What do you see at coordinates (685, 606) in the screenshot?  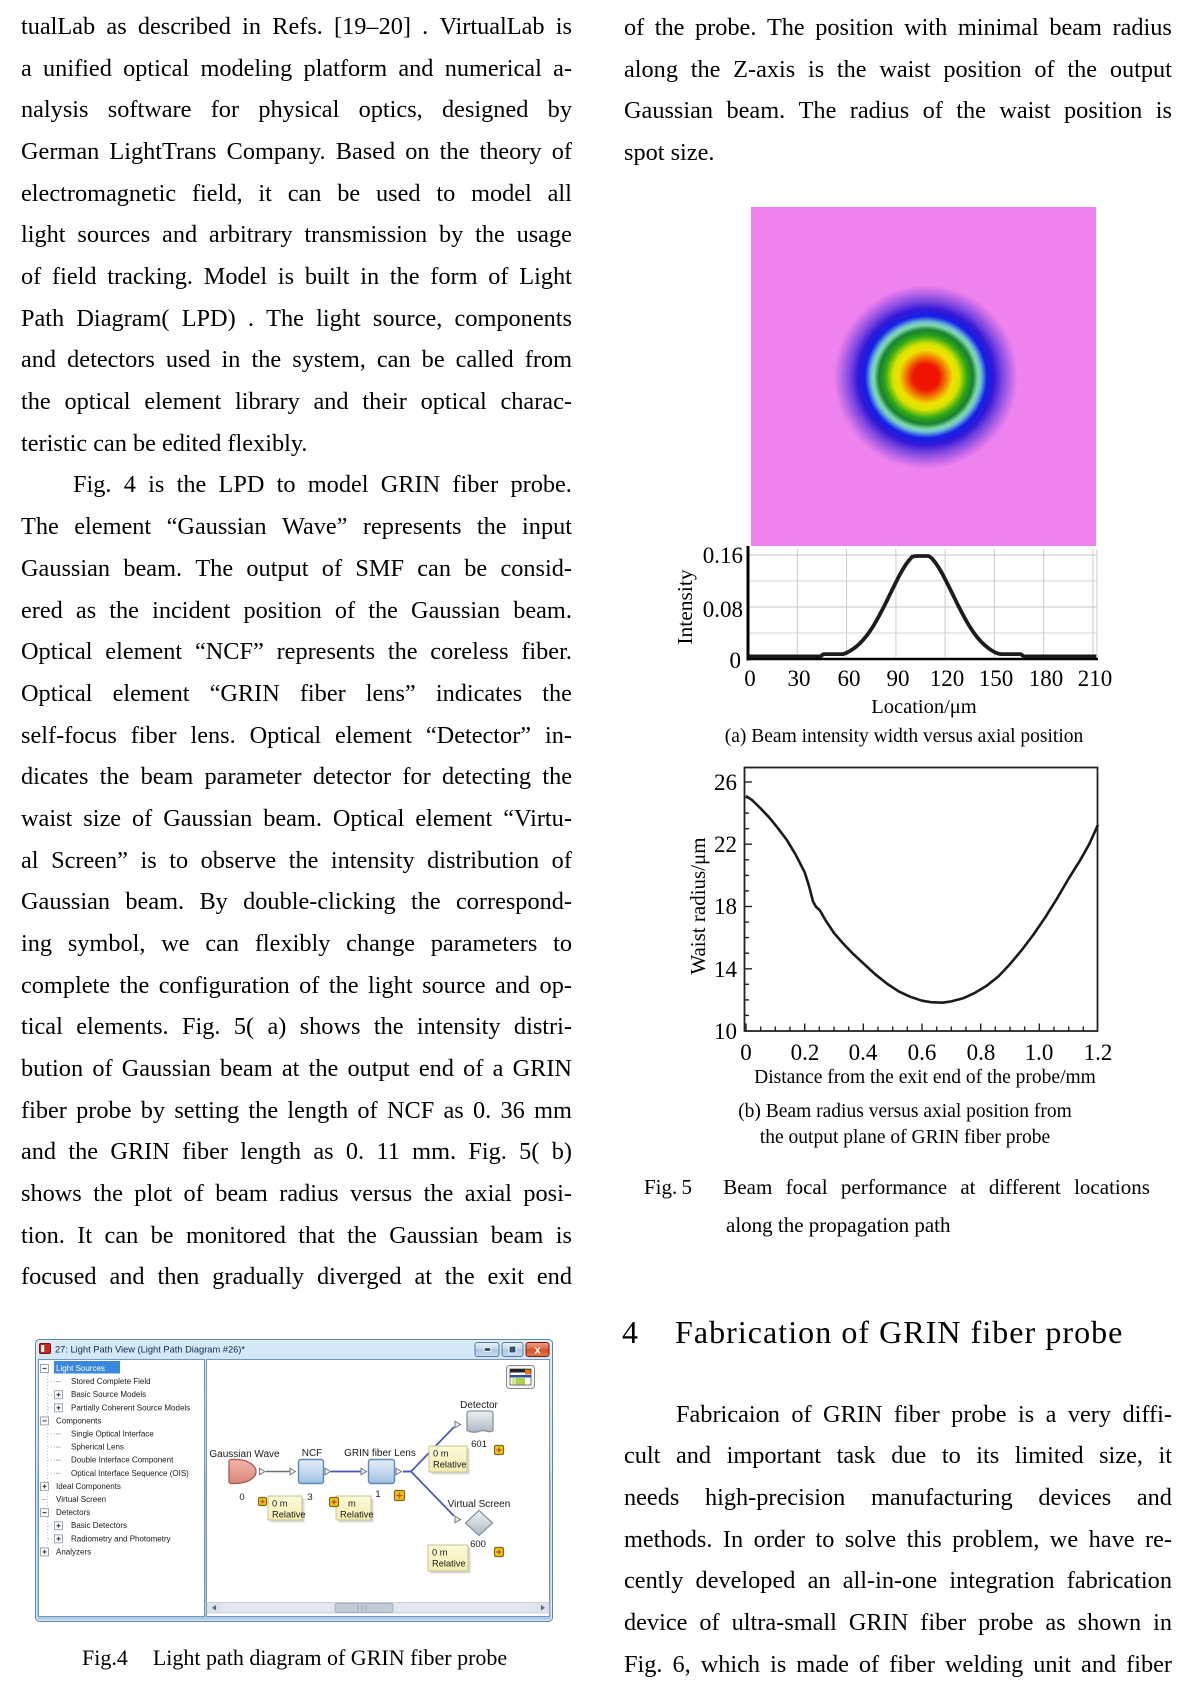 I see `svg-text: Intensity` at bounding box center [685, 606].